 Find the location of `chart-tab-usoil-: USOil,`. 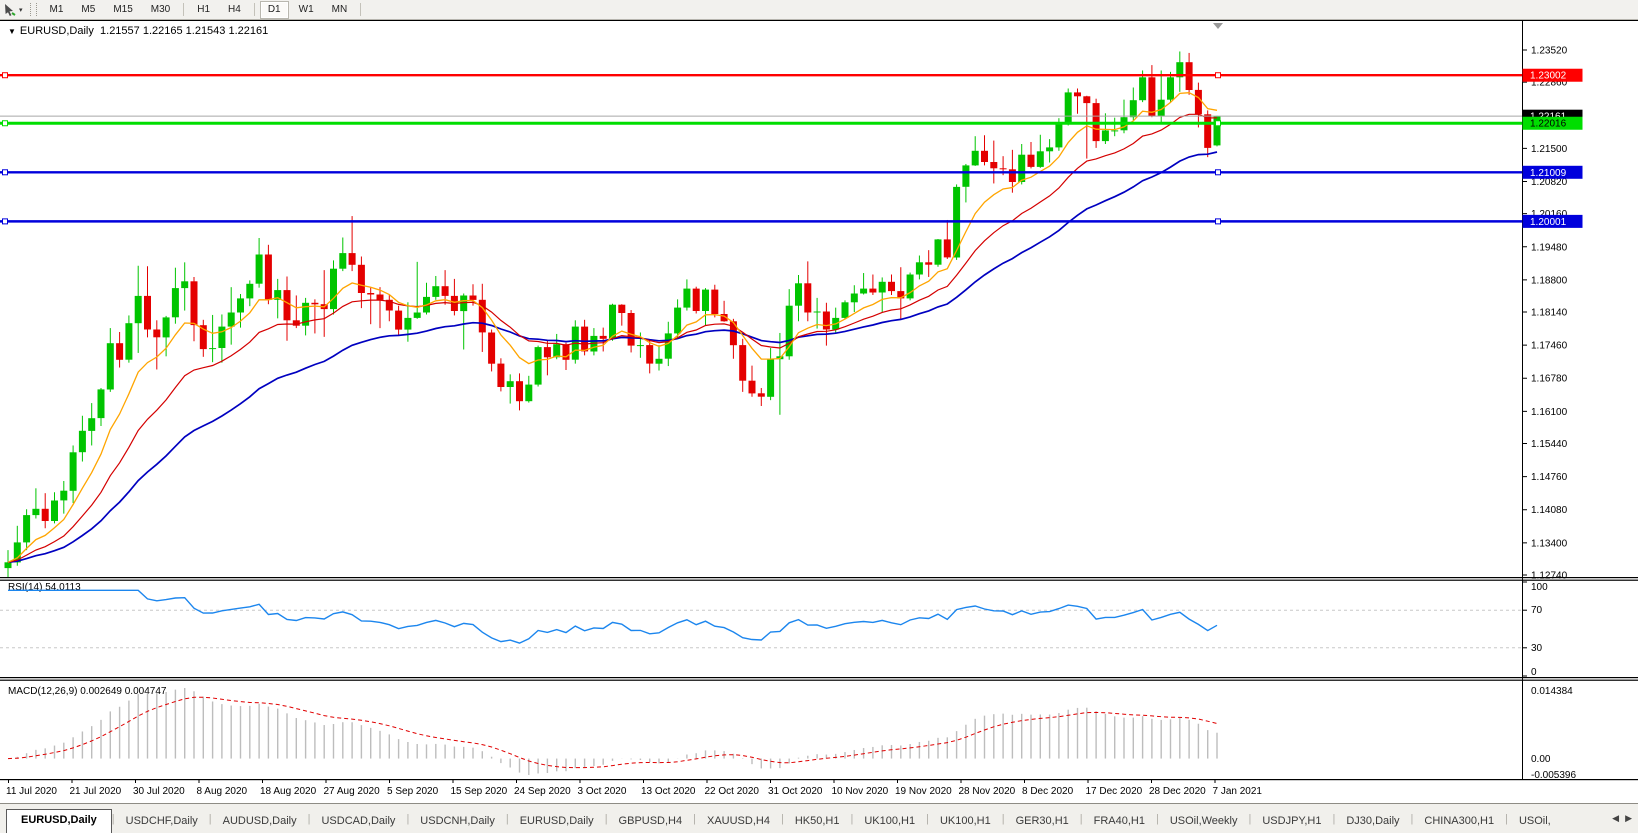

chart-tab-usoil-: USOil, is located at coordinates (1534, 821).